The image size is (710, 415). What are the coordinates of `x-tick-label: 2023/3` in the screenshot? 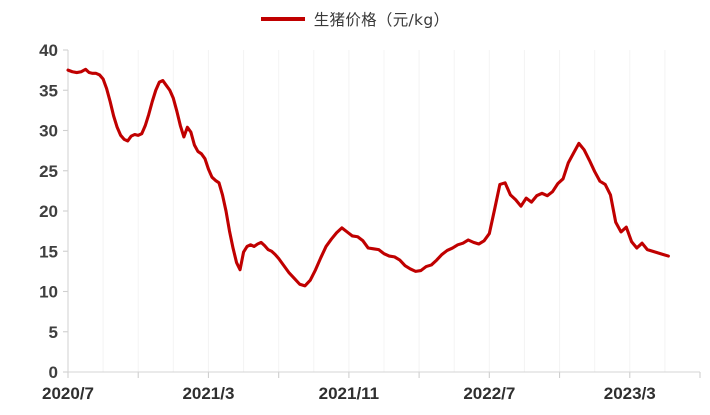 It's located at (630, 393).